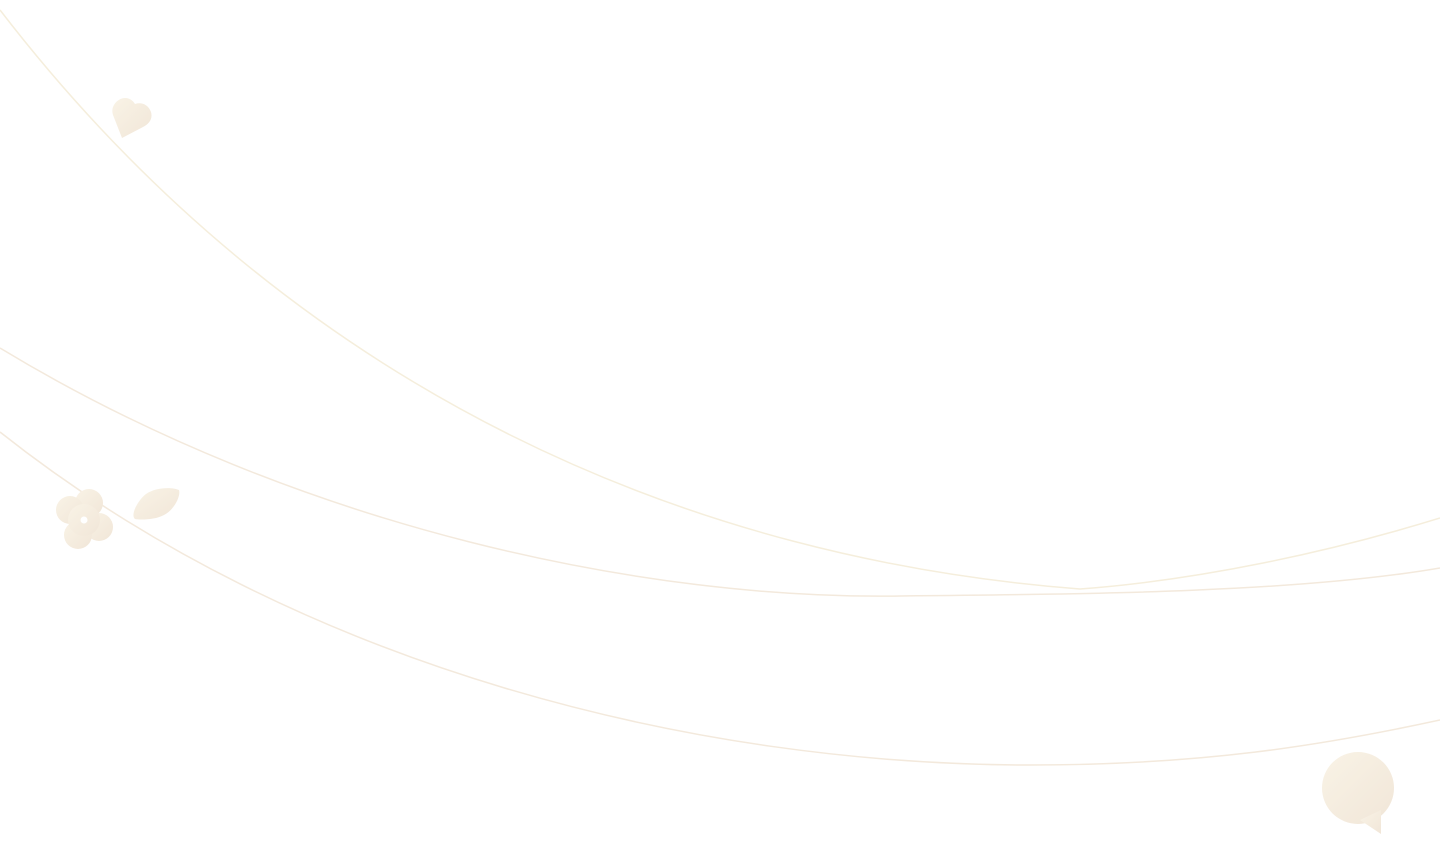 The width and height of the screenshot is (1440, 850). I want to click on heart-icon, so click(132, 118).